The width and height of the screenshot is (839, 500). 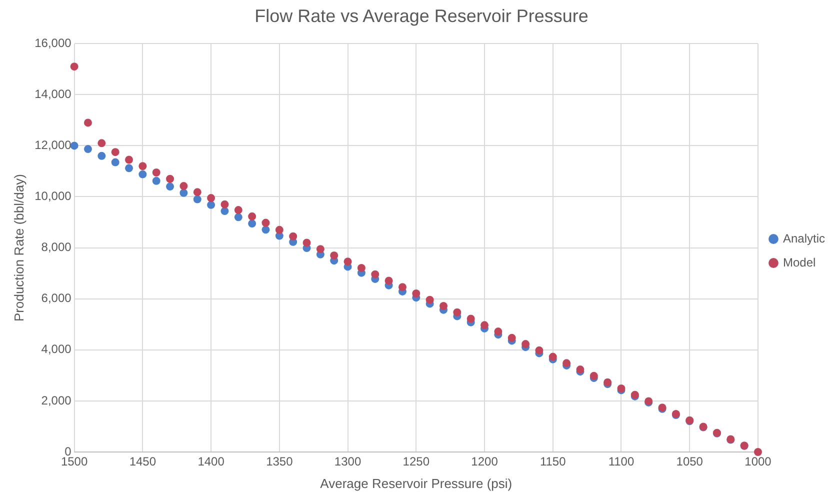 What do you see at coordinates (690, 461) in the screenshot?
I see `x-tick-label: 1050` at bounding box center [690, 461].